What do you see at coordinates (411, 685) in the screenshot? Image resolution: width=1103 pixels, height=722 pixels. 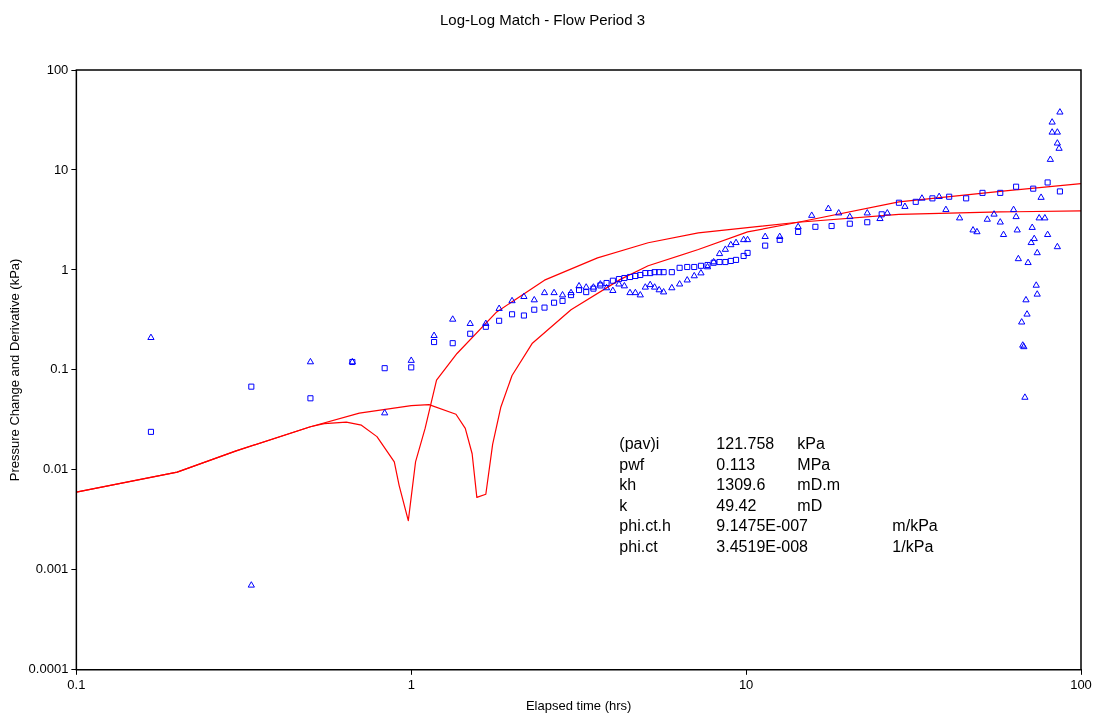 I see `x-tick-label: 1` at bounding box center [411, 685].